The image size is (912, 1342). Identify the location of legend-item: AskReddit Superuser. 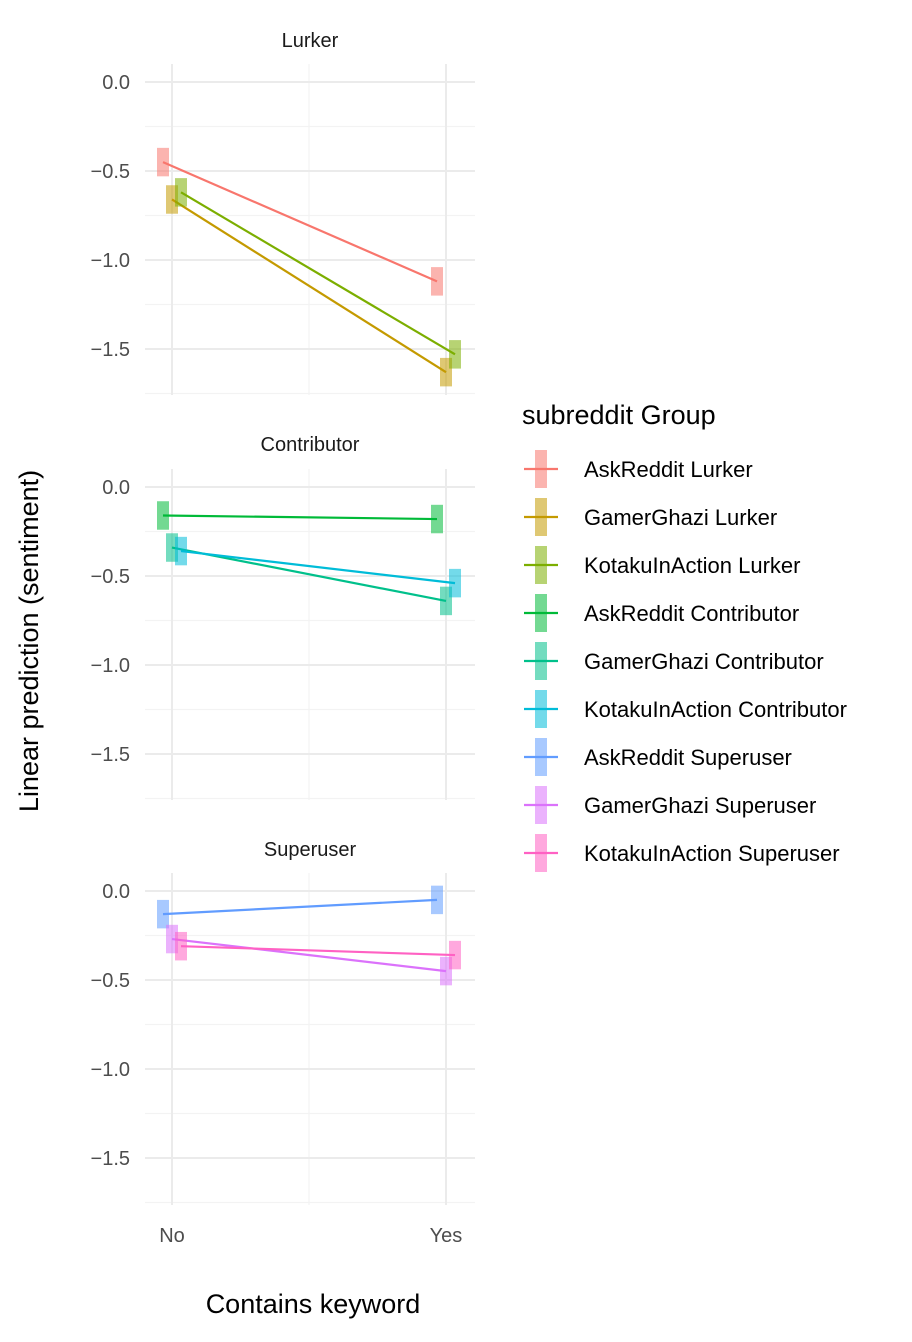
(658, 757).